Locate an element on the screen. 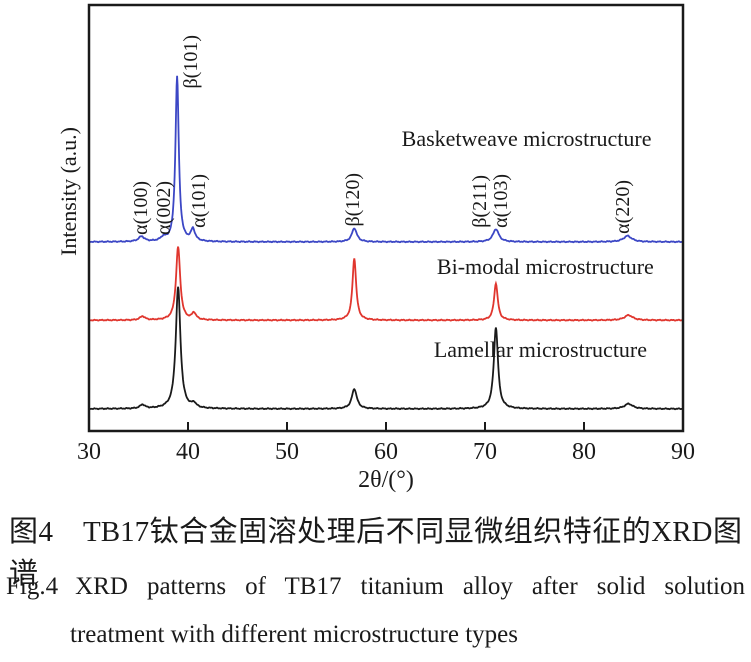 The width and height of the screenshot is (751, 662). y-axis-title: Intensity (a.u.) is located at coordinates (68, 191).